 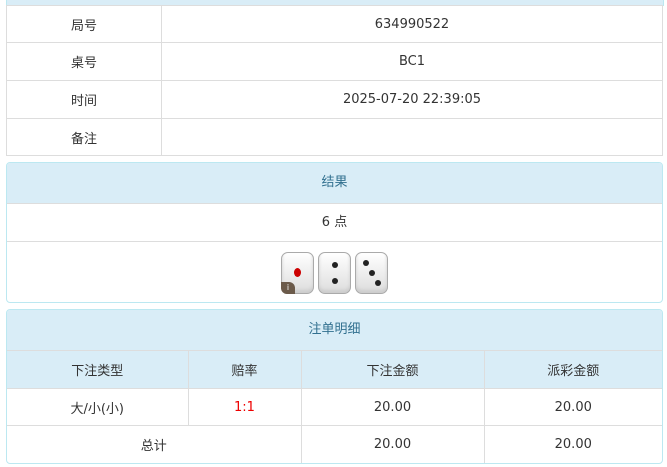 I want to click on info-row-note: 备注, so click(x=334, y=137).